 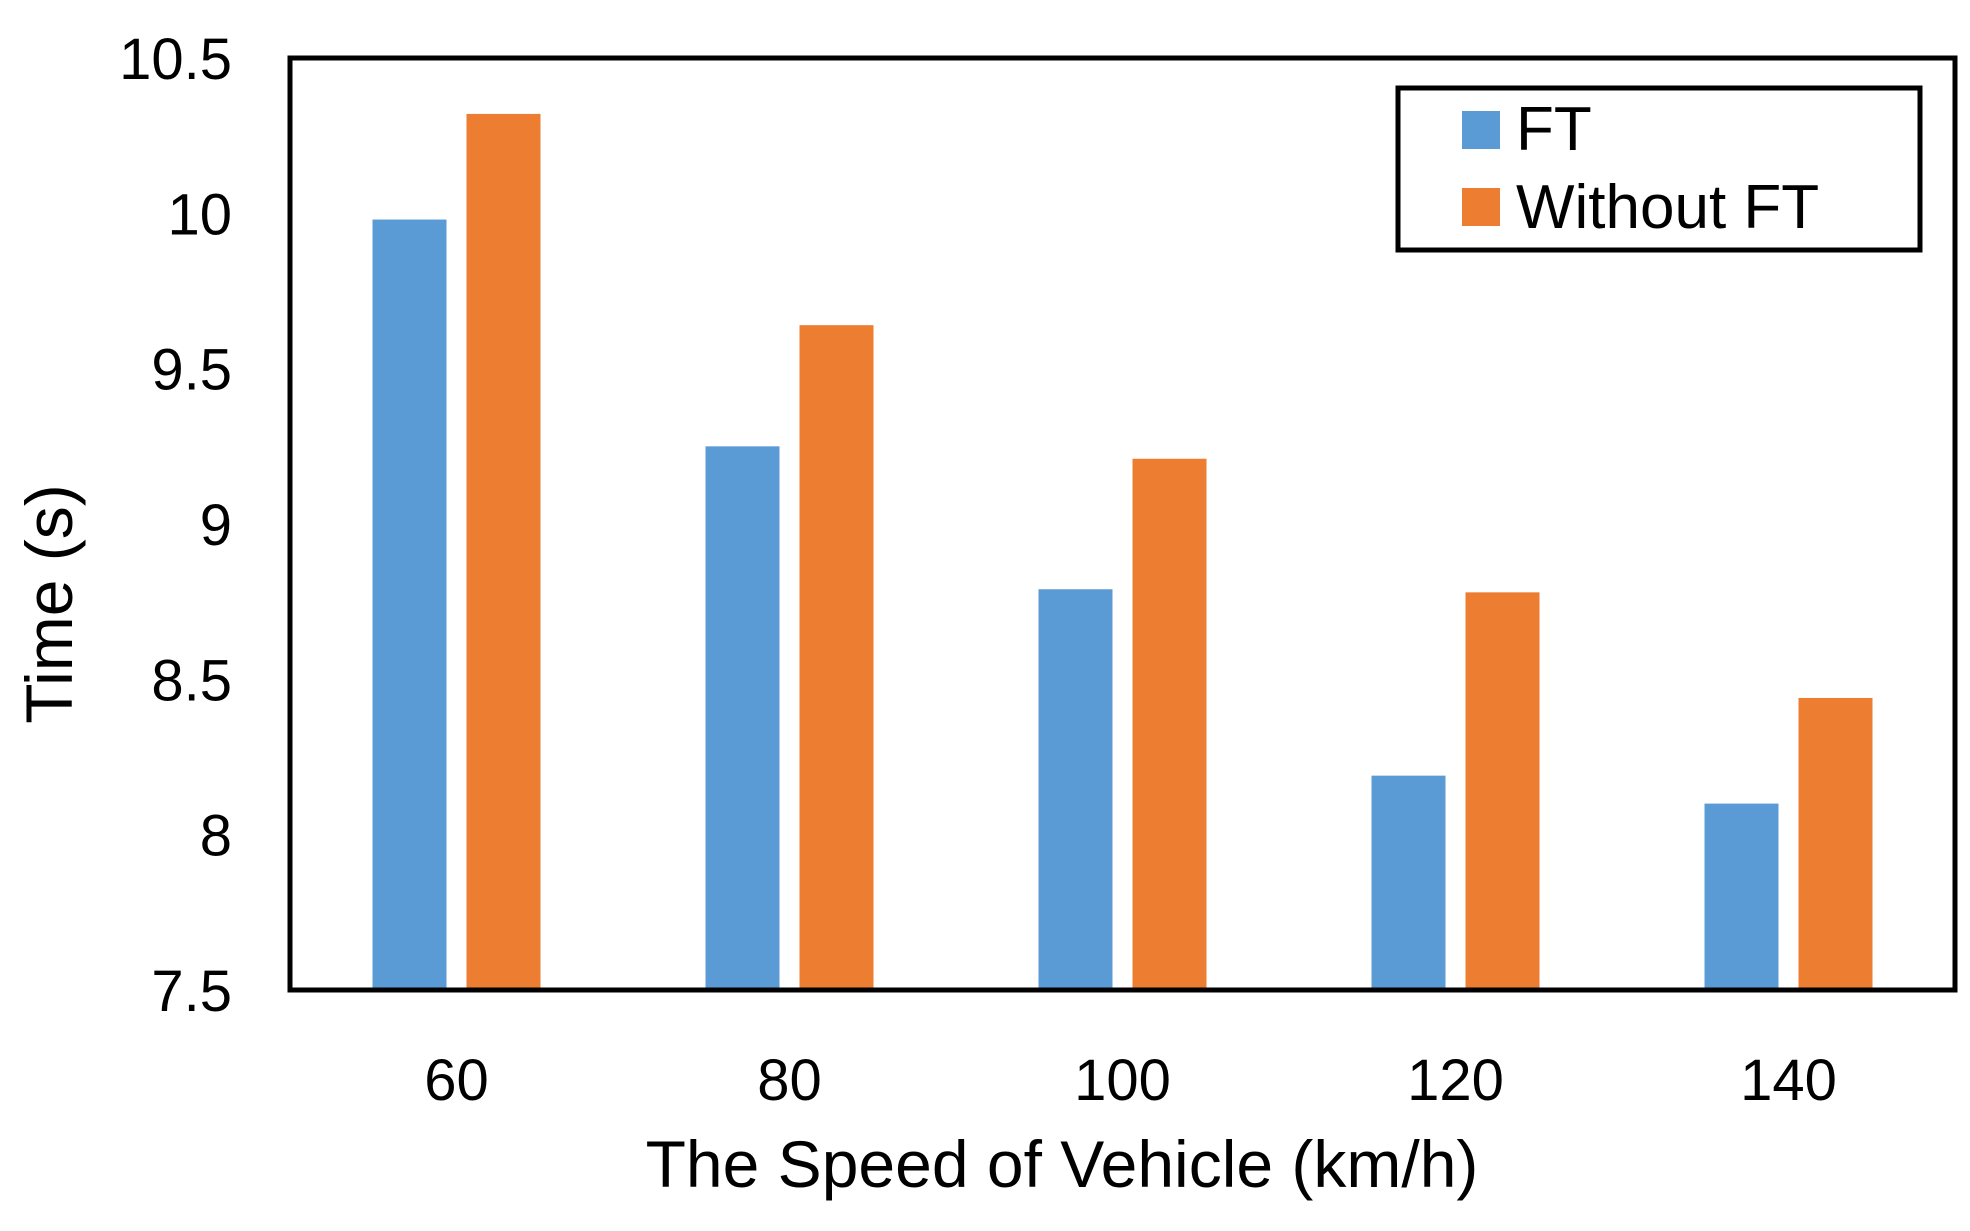 I want to click on legend-label-ft: FT, so click(x=1554, y=129).